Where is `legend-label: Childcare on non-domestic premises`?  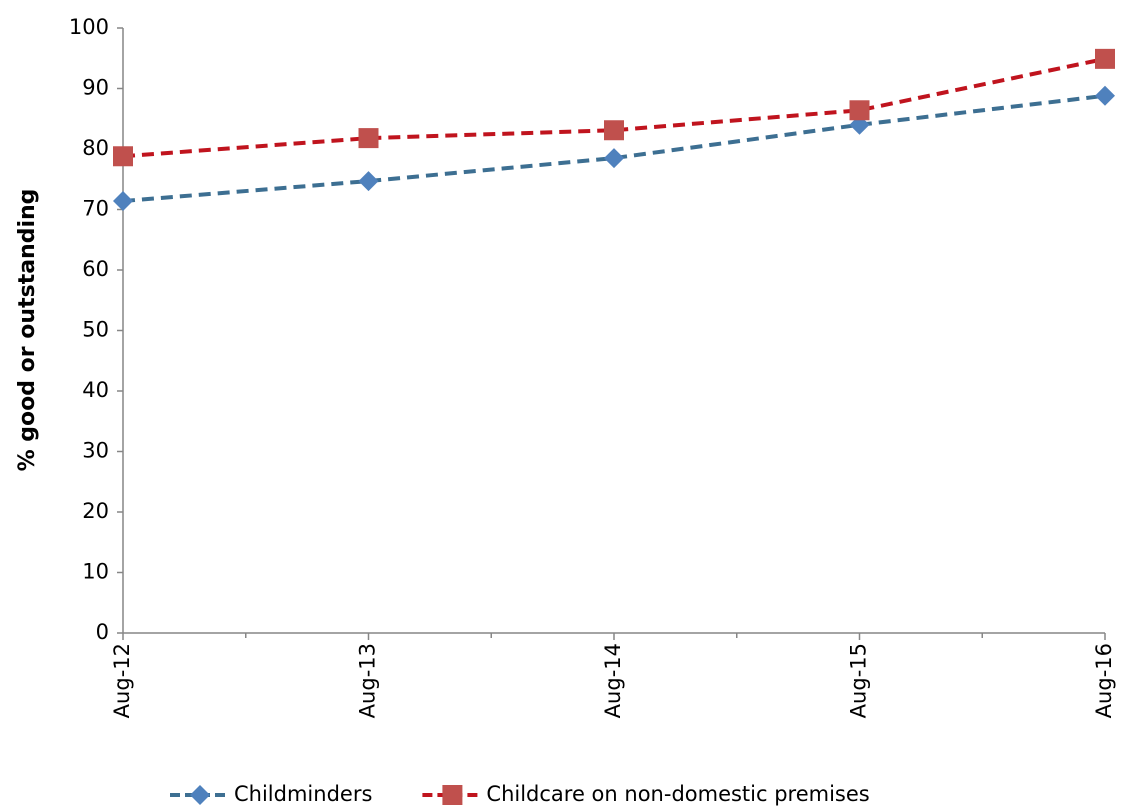
legend-label: Childcare on non-domestic premises is located at coordinates (677, 794).